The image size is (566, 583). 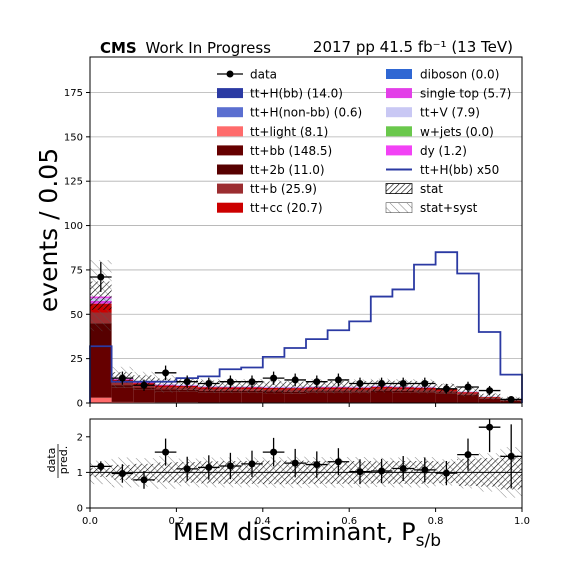 I want to click on legend-label: tt+H(bb) (14.0), so click(x=296, y=94).